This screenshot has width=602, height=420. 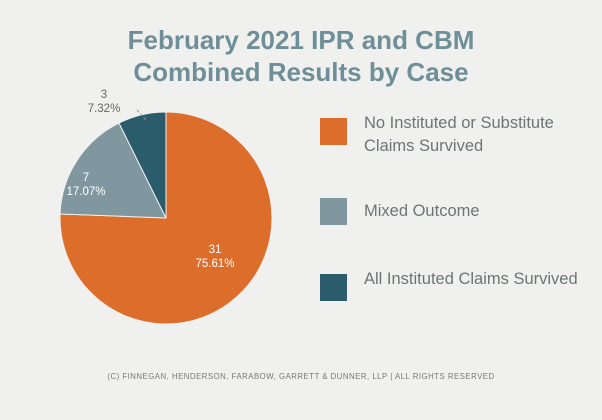 I want to click on data-label-count-all-instituted: 3, so click(x=104, y=95).